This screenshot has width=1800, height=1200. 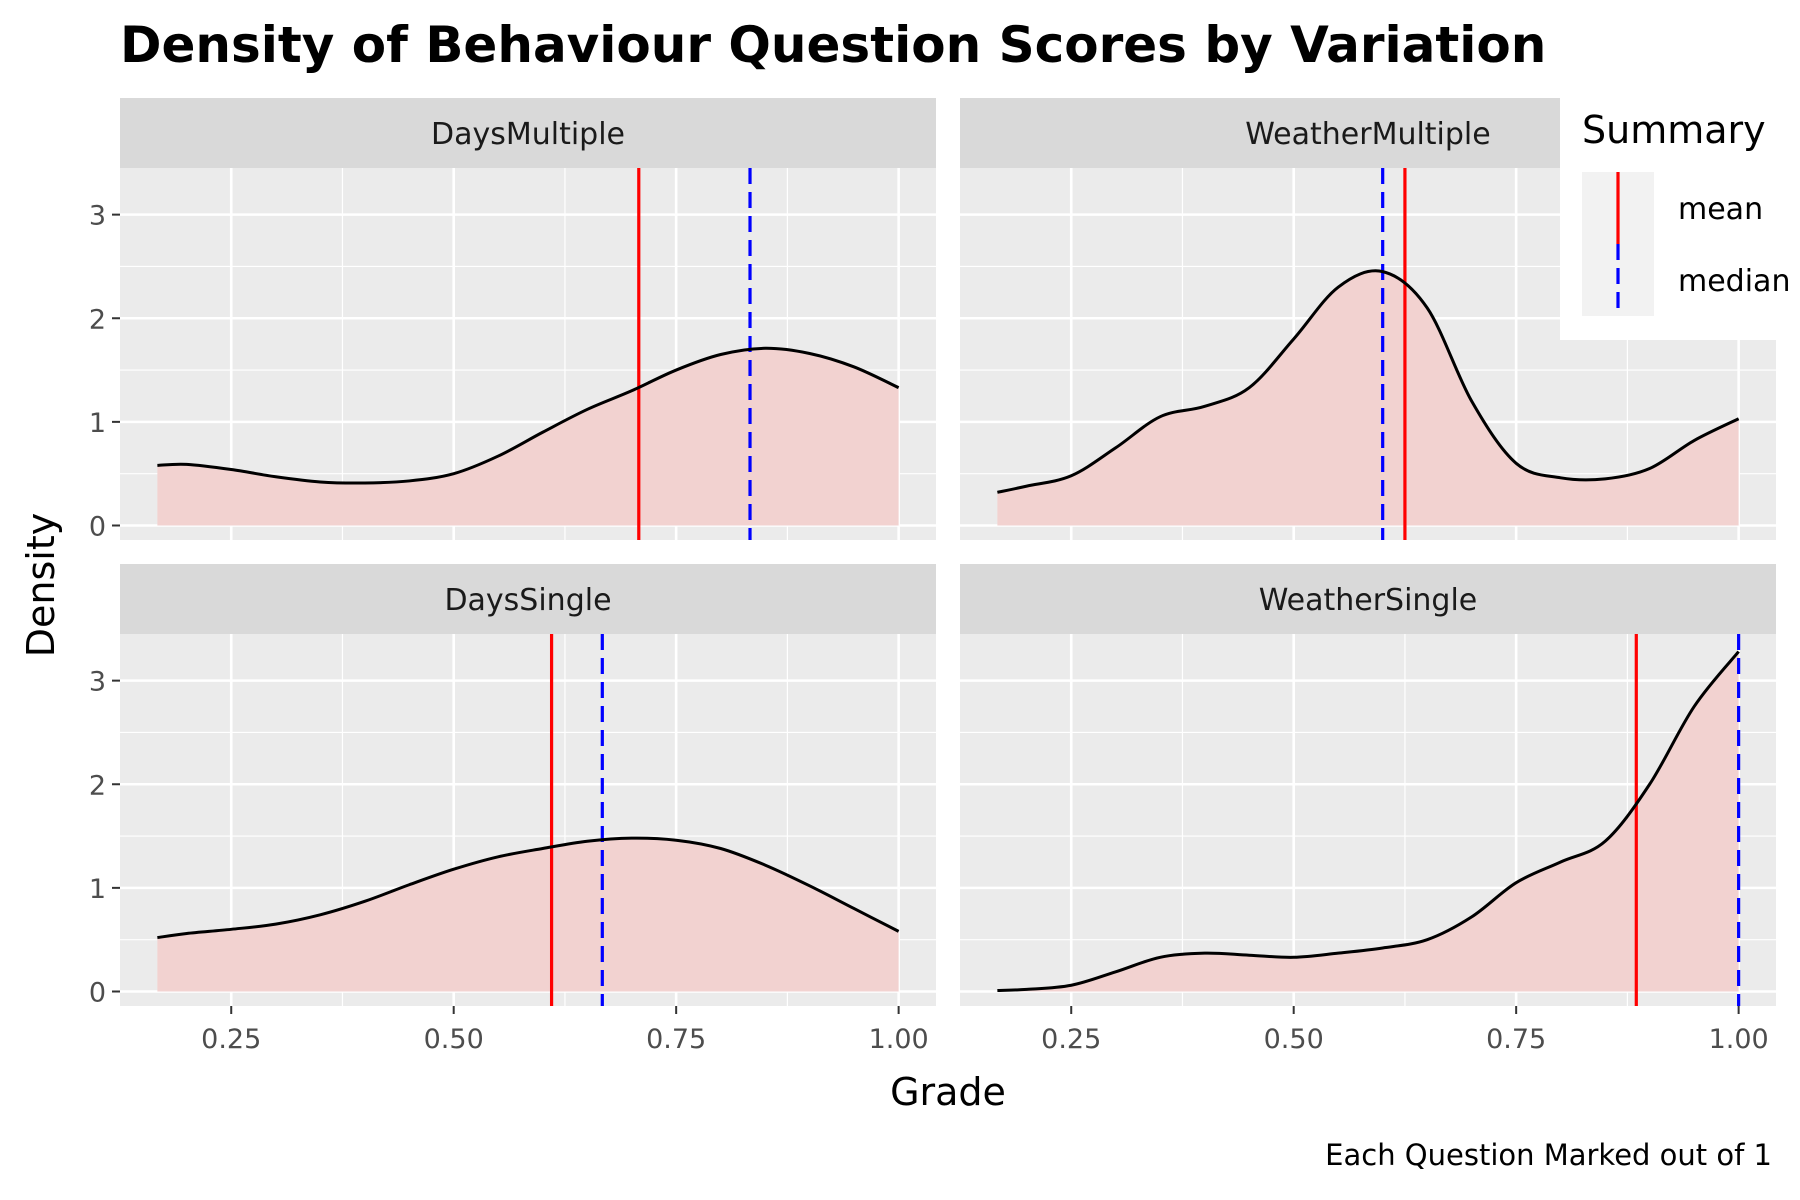 I want to click on y-axis-title: Density, so click(x=41, y=585).